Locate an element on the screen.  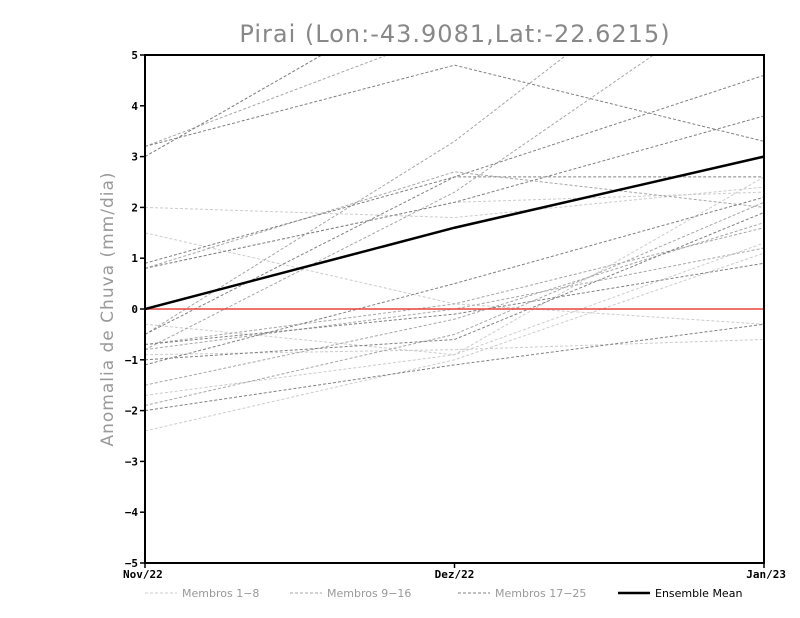
y-tick-label: 1 is located at coordinates (134, 258).